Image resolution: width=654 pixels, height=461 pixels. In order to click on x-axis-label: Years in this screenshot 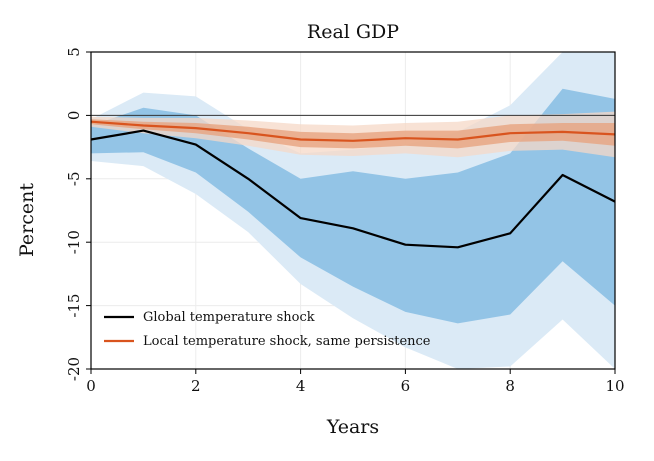, I will do `click(352, 427)`.